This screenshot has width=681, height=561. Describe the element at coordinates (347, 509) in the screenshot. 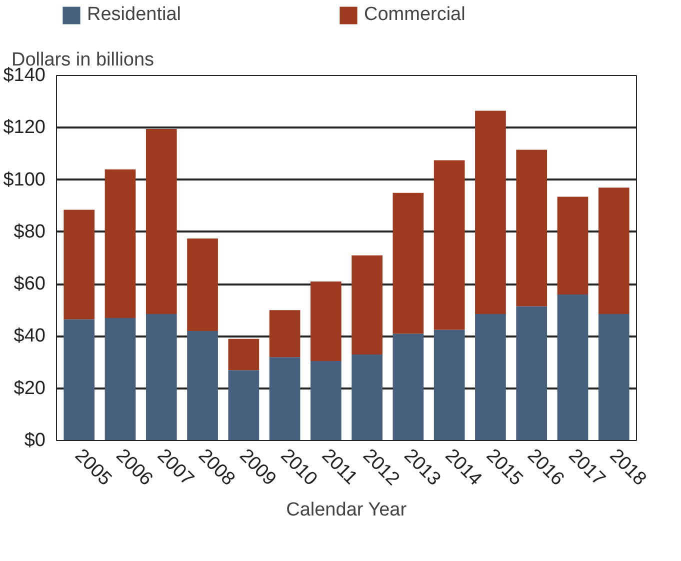

I see `x-axis-title: Calendar Year` at that location.